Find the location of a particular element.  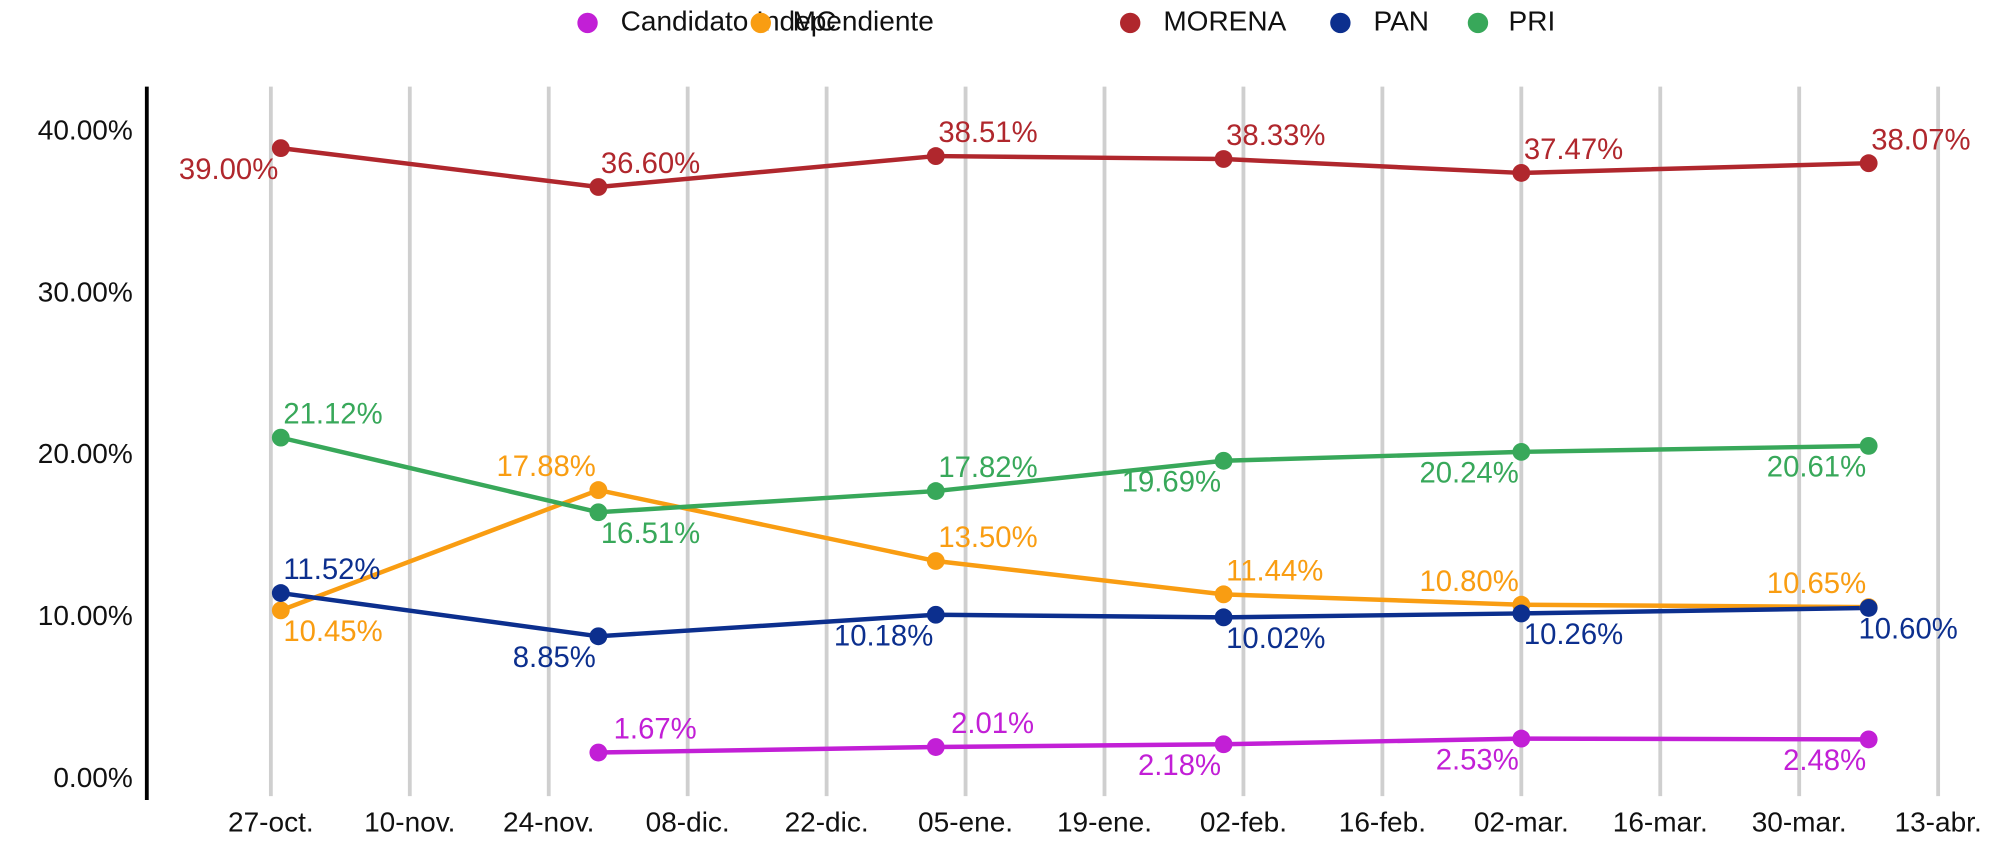

data-label: 2.48% is located at coordinates (1824, 760).